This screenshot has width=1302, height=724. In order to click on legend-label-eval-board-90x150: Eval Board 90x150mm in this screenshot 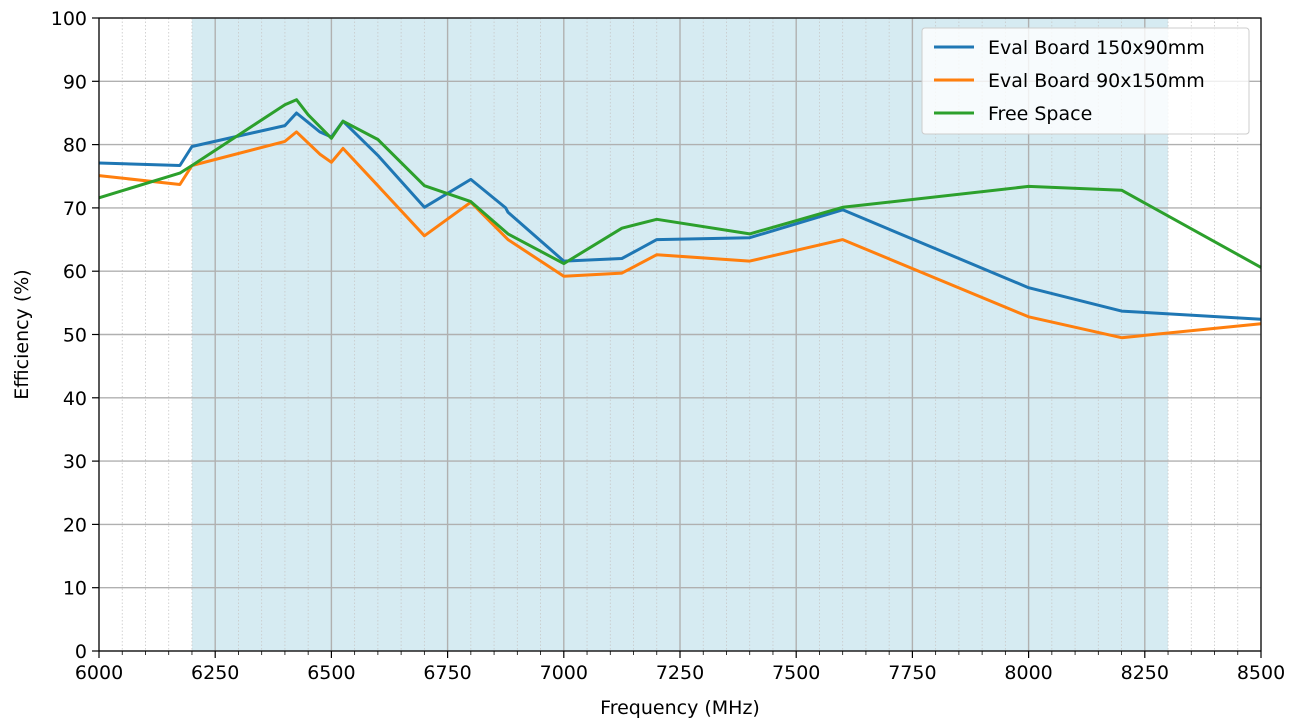, I will do `click(1096, 81)`.